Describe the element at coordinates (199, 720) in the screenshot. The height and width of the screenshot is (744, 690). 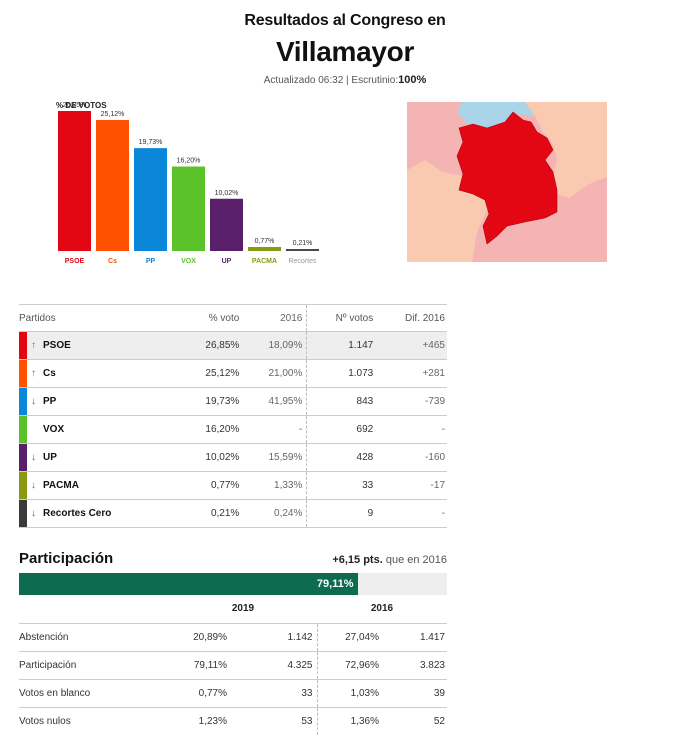
I see `pct-2019-cell: 1,23%` at that location.